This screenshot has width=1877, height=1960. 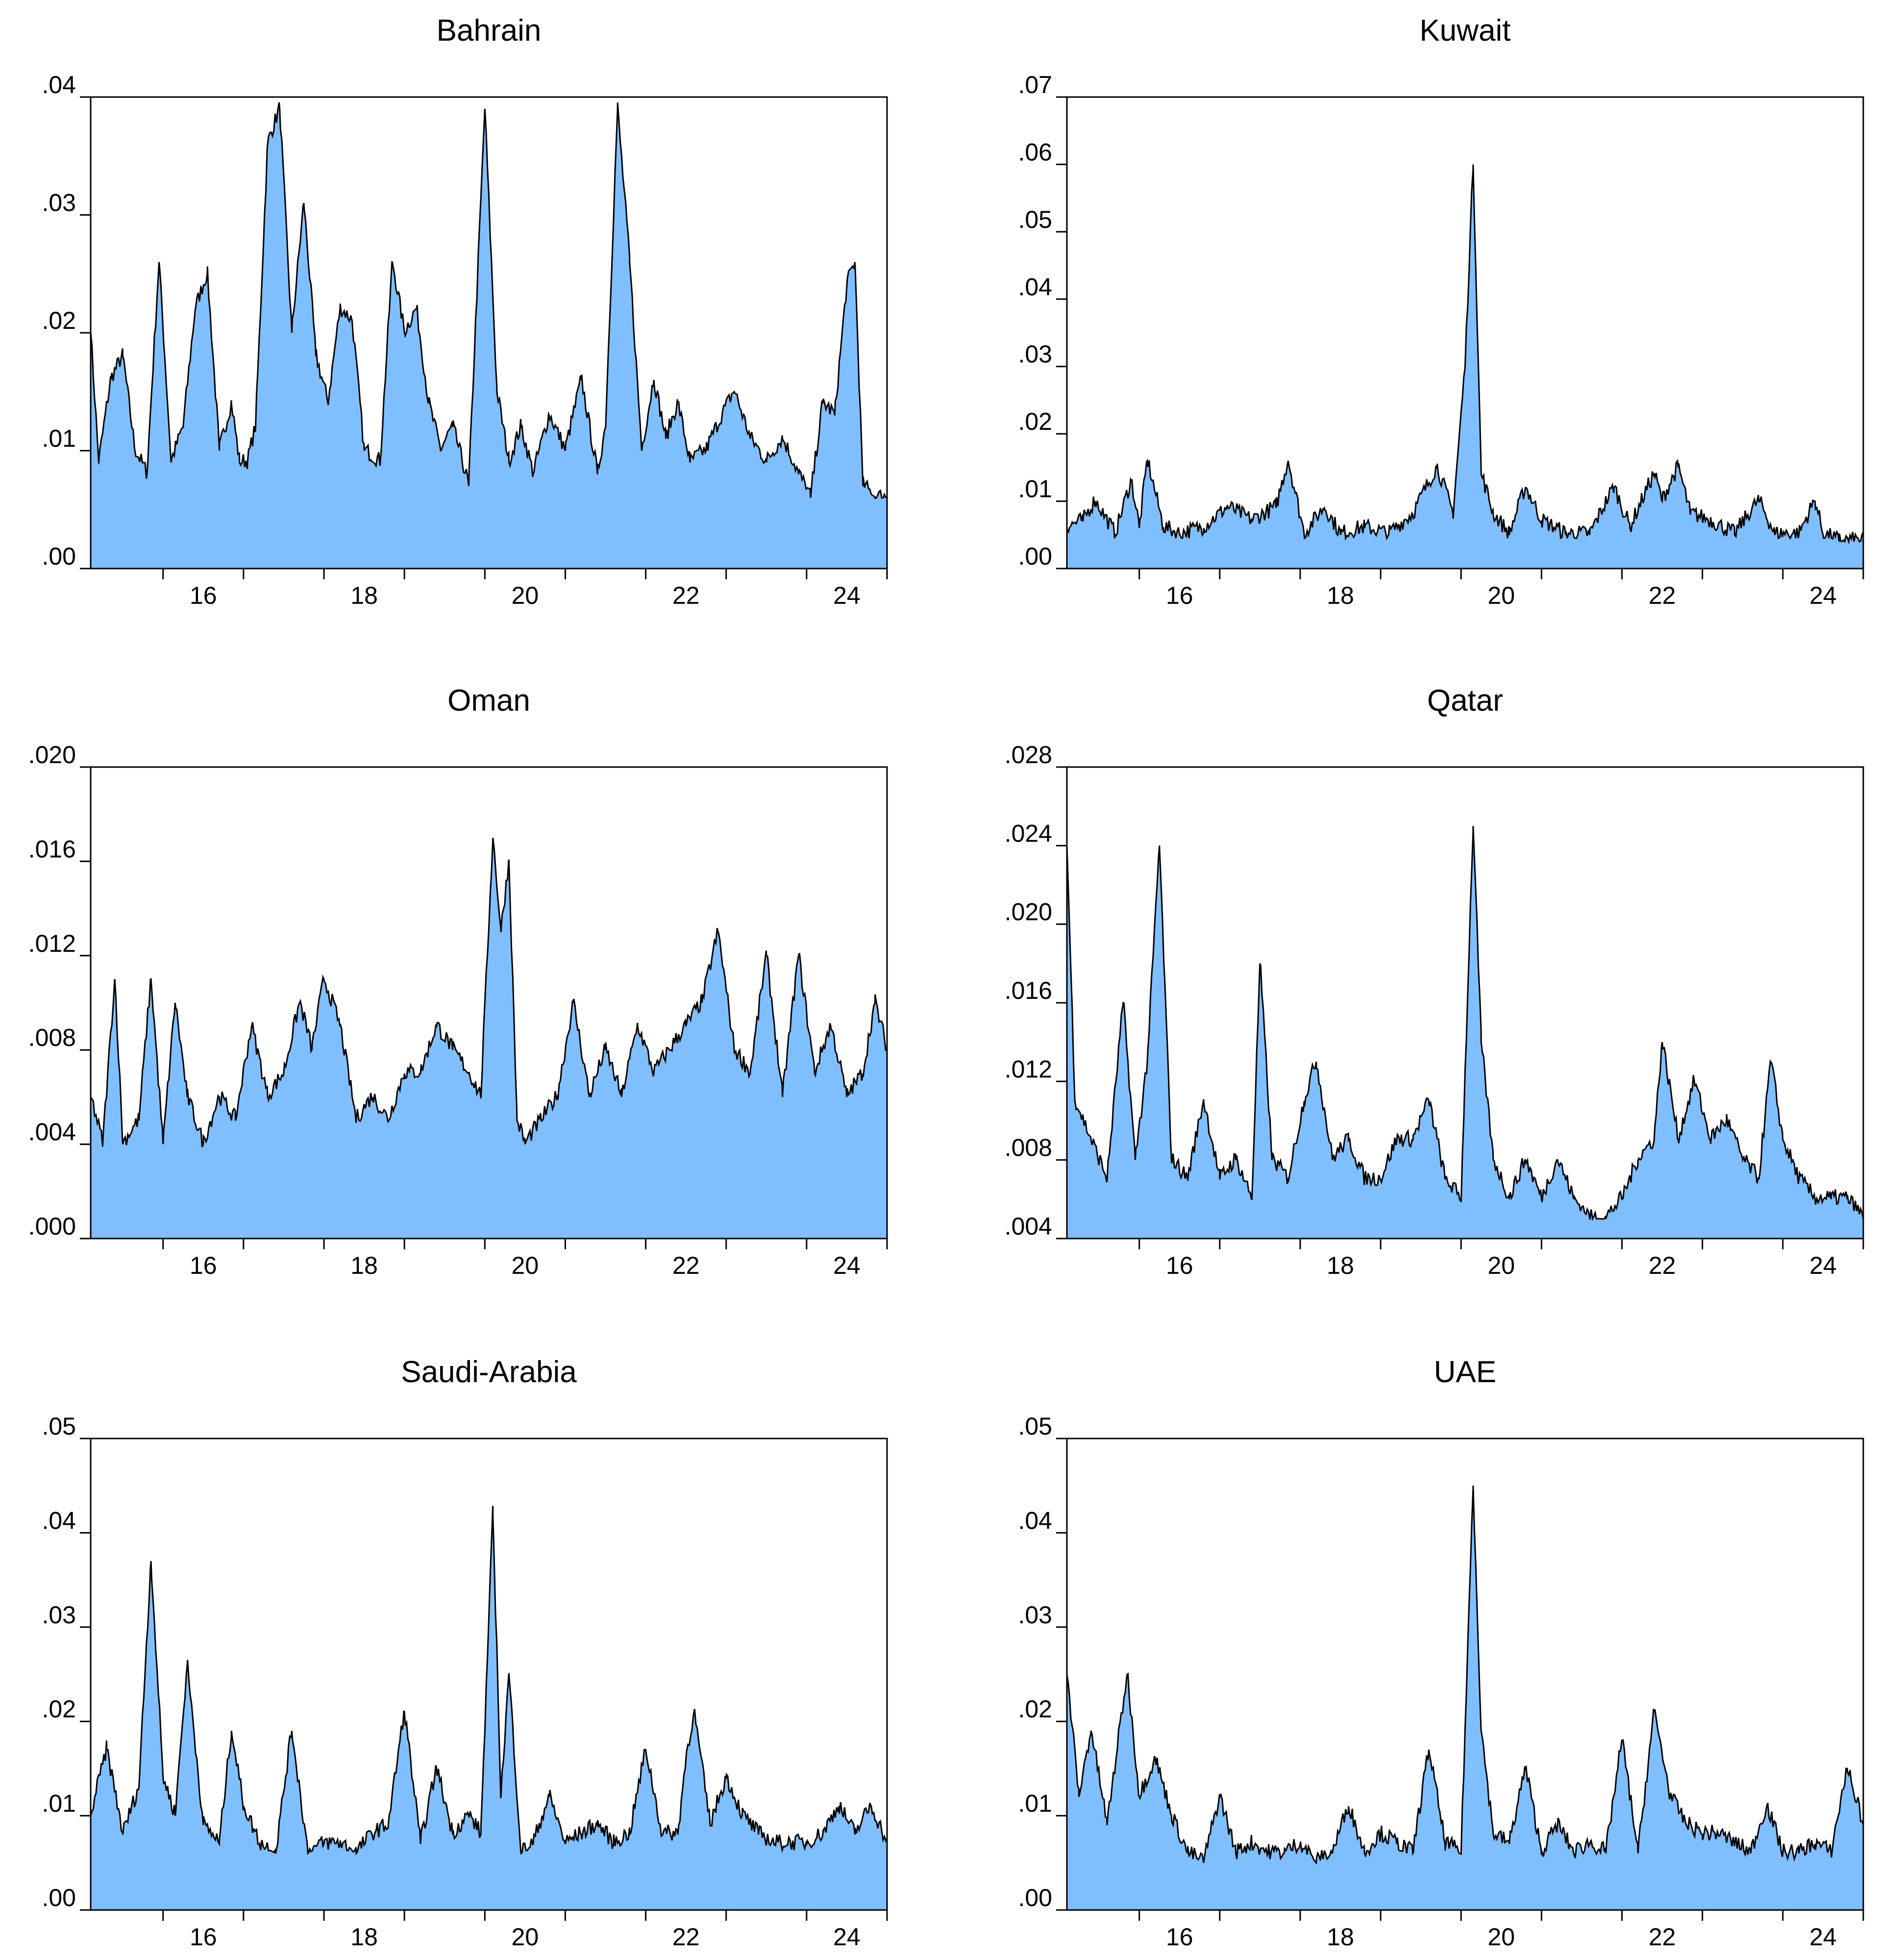 I want to click on panel-uae: UAE .00 .01 .02 .03 .04 .05 16 18 20 22 24, so click(x=1441, y=1653).